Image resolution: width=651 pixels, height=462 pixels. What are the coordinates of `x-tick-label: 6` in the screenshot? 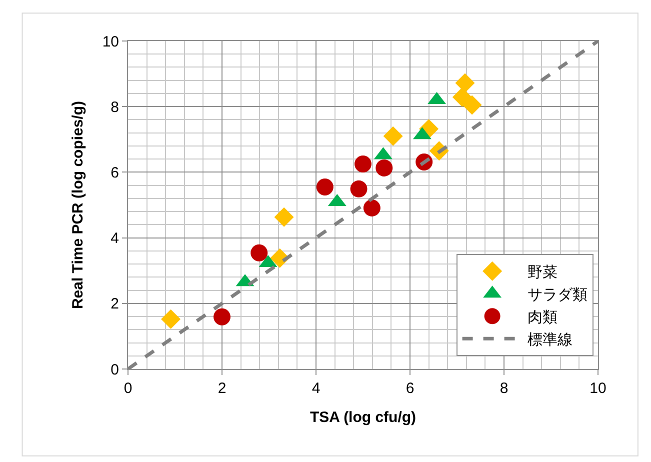 It's located at (410, 388).